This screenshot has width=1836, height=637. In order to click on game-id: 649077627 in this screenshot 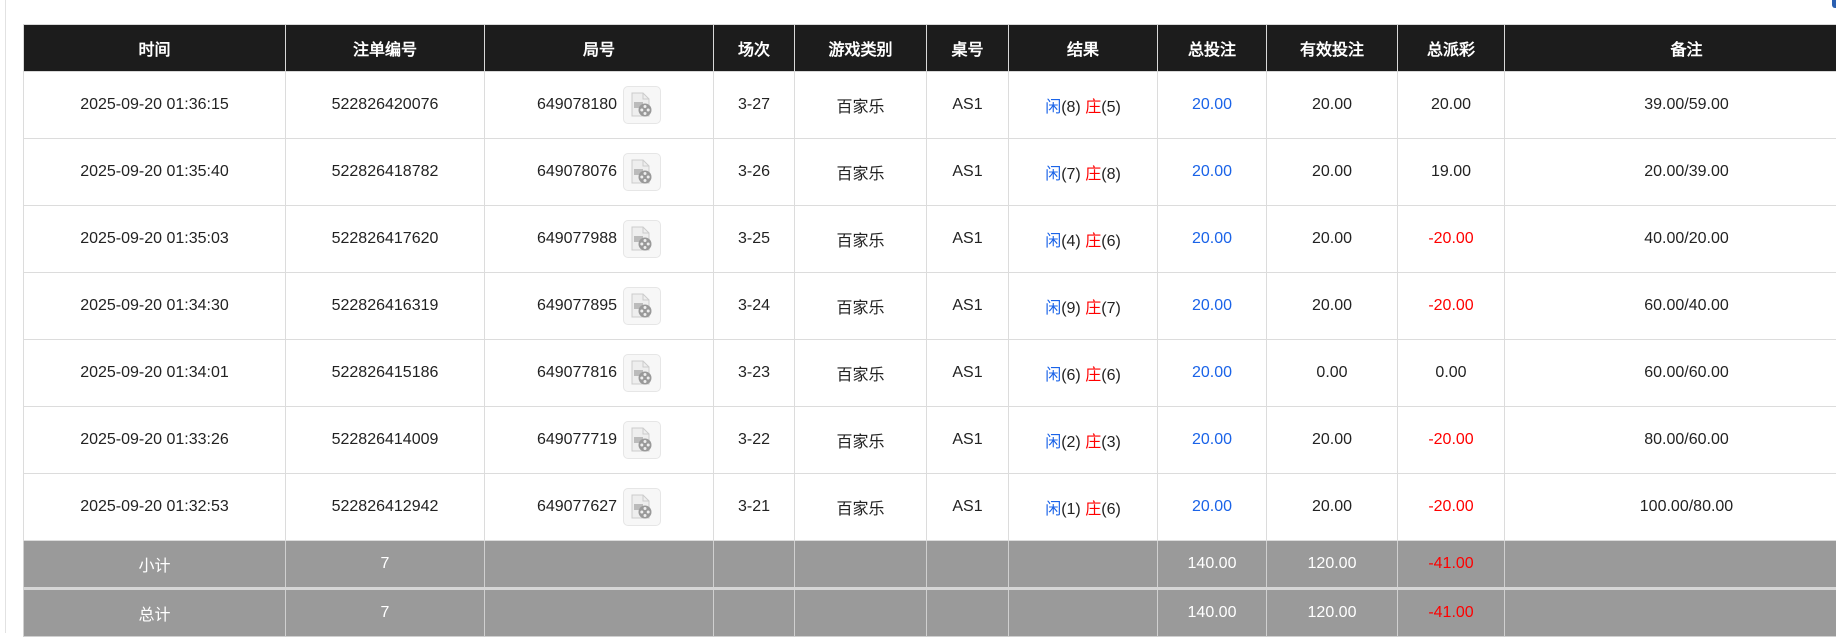, I will do `click(577, 507)`.